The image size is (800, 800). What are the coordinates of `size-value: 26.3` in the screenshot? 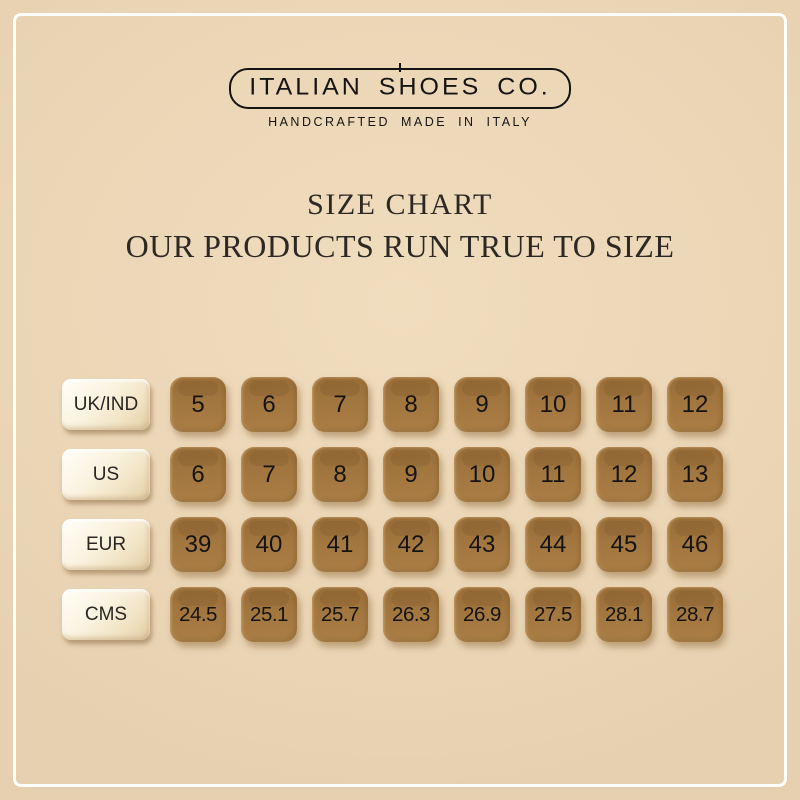 It's located at (411, 614).